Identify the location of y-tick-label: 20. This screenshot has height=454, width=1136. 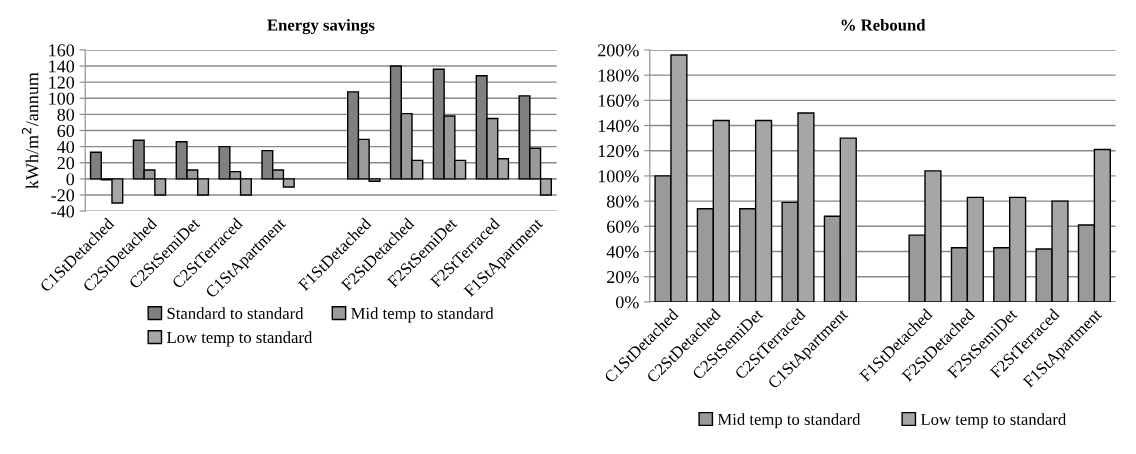
(66, 163).